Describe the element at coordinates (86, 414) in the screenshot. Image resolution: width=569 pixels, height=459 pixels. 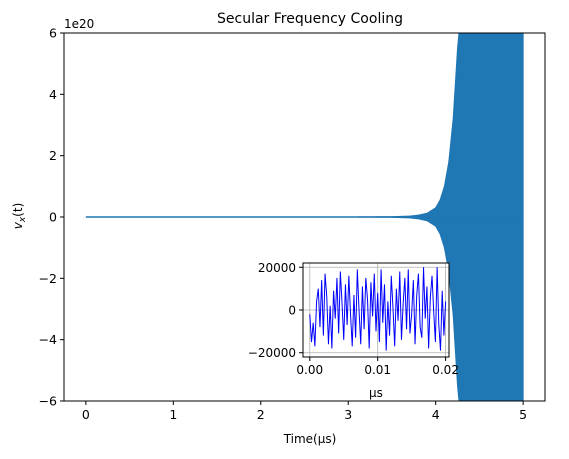
I see `x-tick-label: 0` at that location.